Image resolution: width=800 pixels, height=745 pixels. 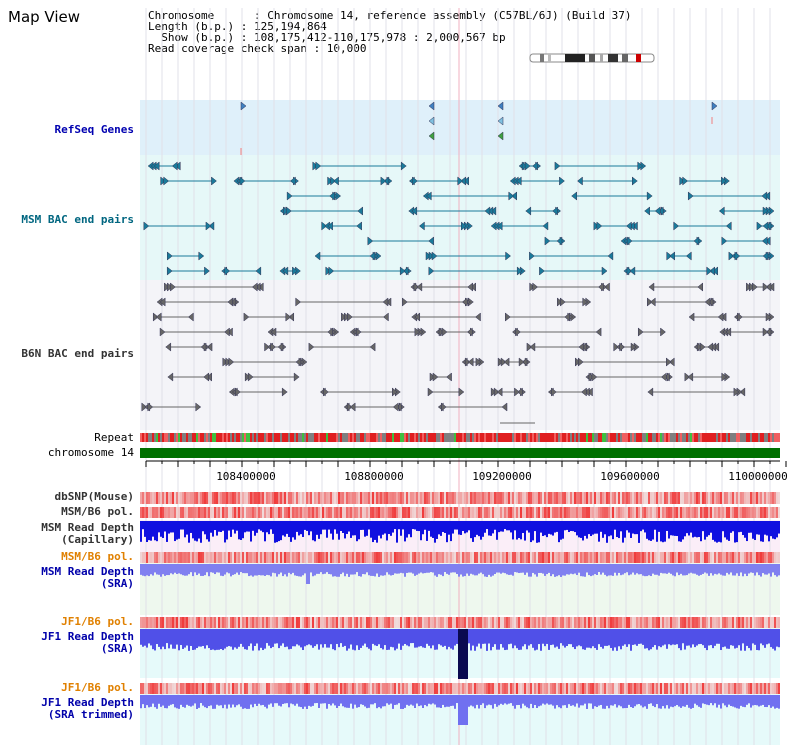 I want to click on track-label-jf1-read-depth-sra: JF1 Read Depth (SRA), so click(x=87, y=642).